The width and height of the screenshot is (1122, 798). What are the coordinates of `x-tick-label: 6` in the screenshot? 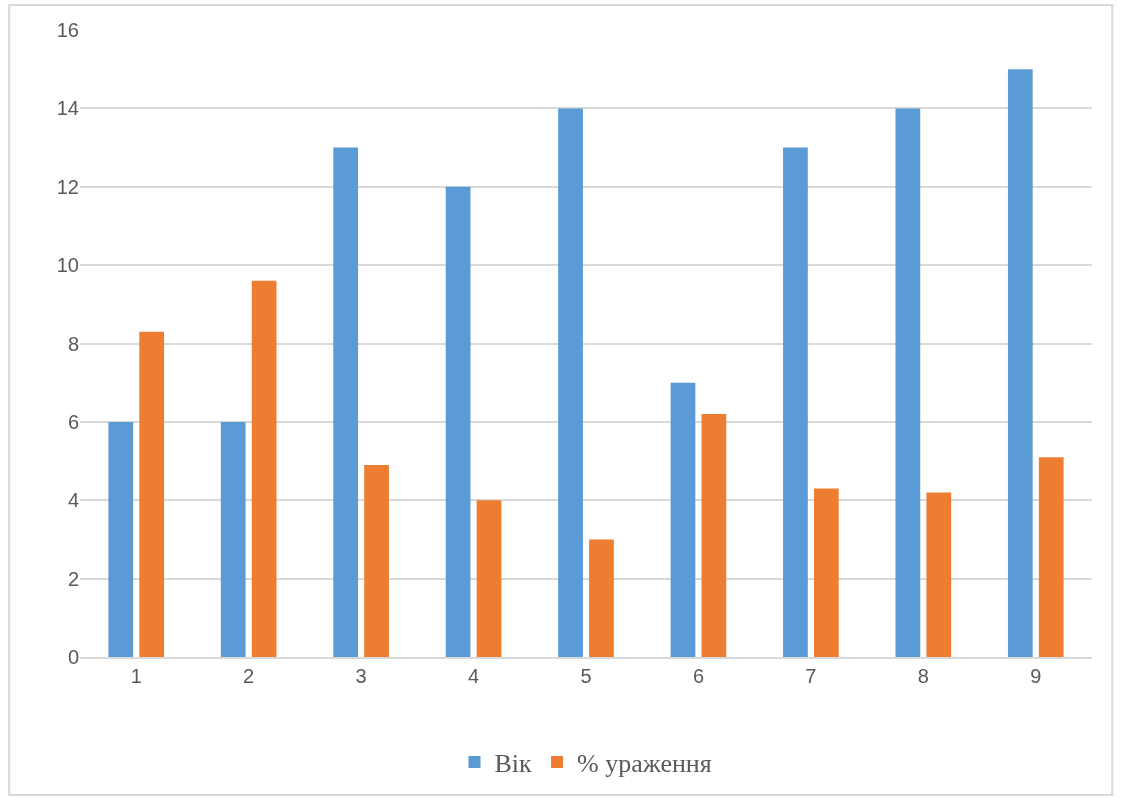 It's located at (698, 676).